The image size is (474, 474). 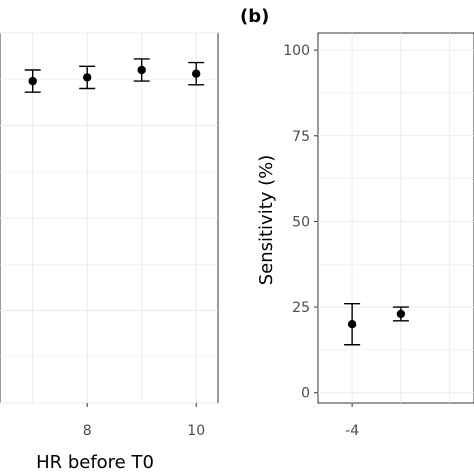 What do you see at coordinates (114, 75) in the screenshot?
I see `panel-a-marks` at bounding box center [114, 75].